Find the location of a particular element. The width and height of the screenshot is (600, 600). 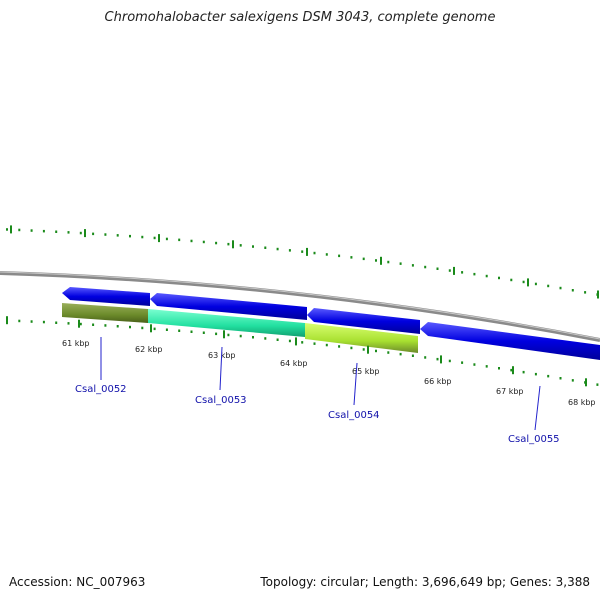

scale-label: 66 kbp is located at coordinates (438, 381).